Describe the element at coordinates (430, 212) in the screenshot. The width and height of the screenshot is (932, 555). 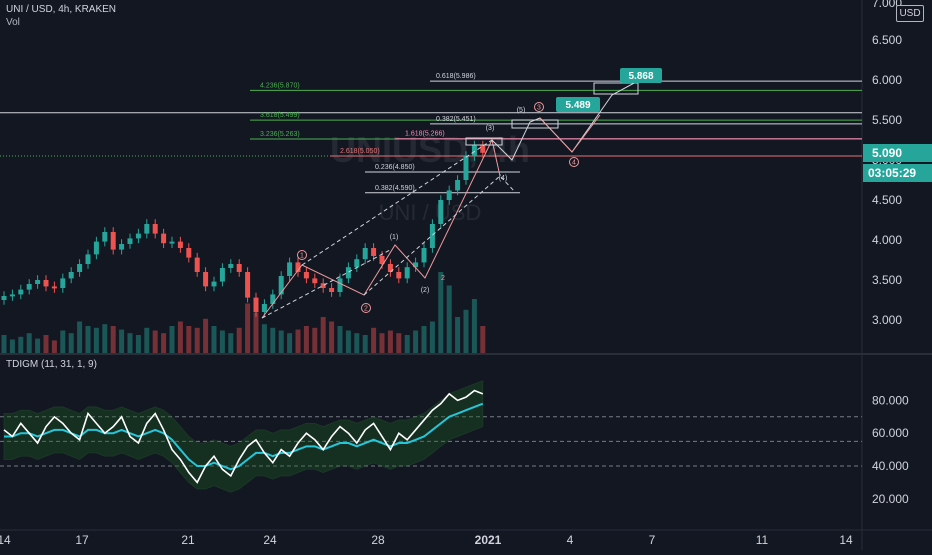
I see `watermark-secondary: UNI / USD` at that location.